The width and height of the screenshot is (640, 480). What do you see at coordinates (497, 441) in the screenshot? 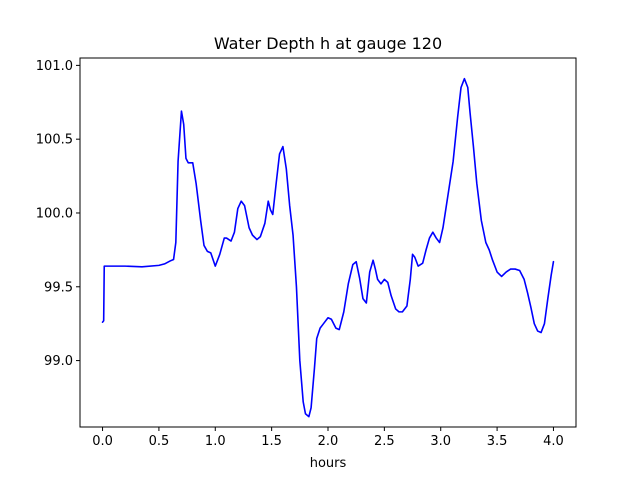
I see `x-tick-label: 3.5` at bounding box center [497, 441].